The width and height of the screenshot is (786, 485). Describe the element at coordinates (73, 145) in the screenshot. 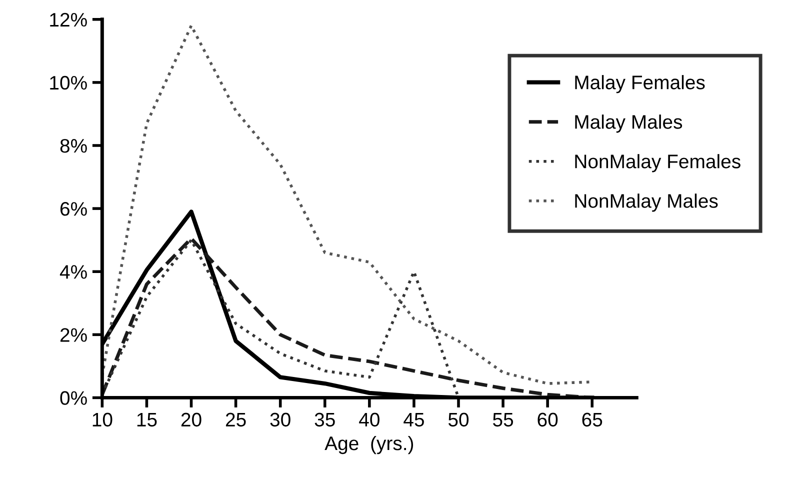

I see `y-tick-label: 8%` at that location.